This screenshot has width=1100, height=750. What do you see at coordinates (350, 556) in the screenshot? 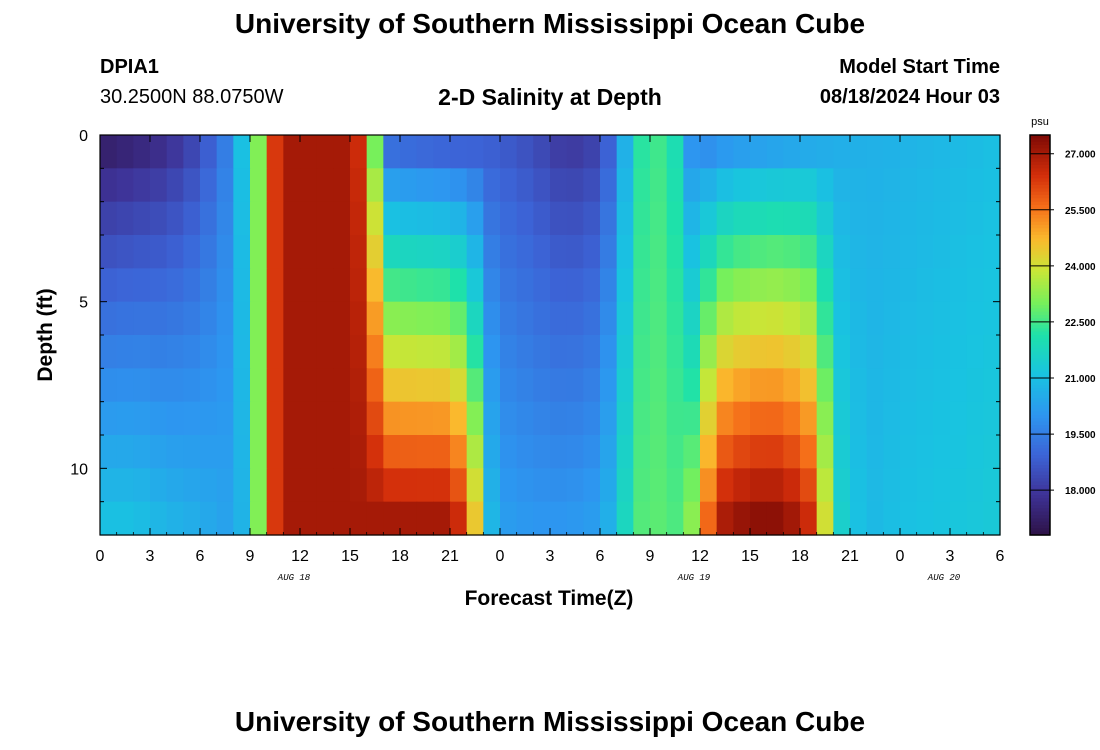
I see `x-tick-label: 15` at bounding box center [350, 556].